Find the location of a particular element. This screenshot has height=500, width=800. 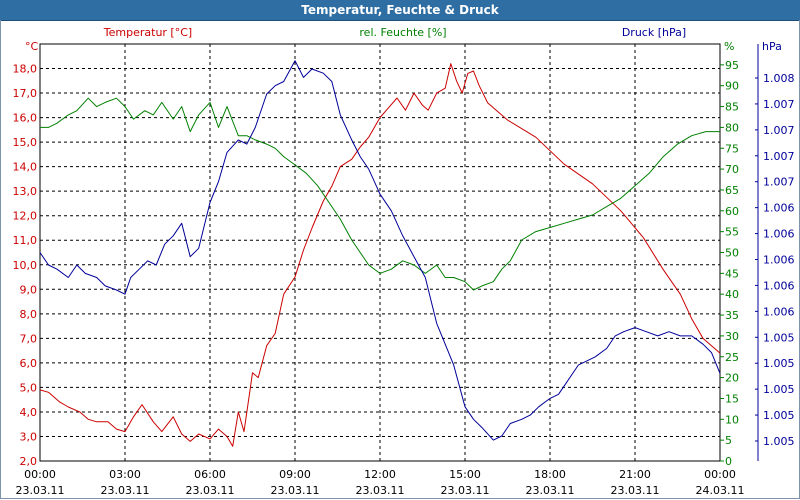

humidity-tick-label: 5 is located at coordinates (728, 440).